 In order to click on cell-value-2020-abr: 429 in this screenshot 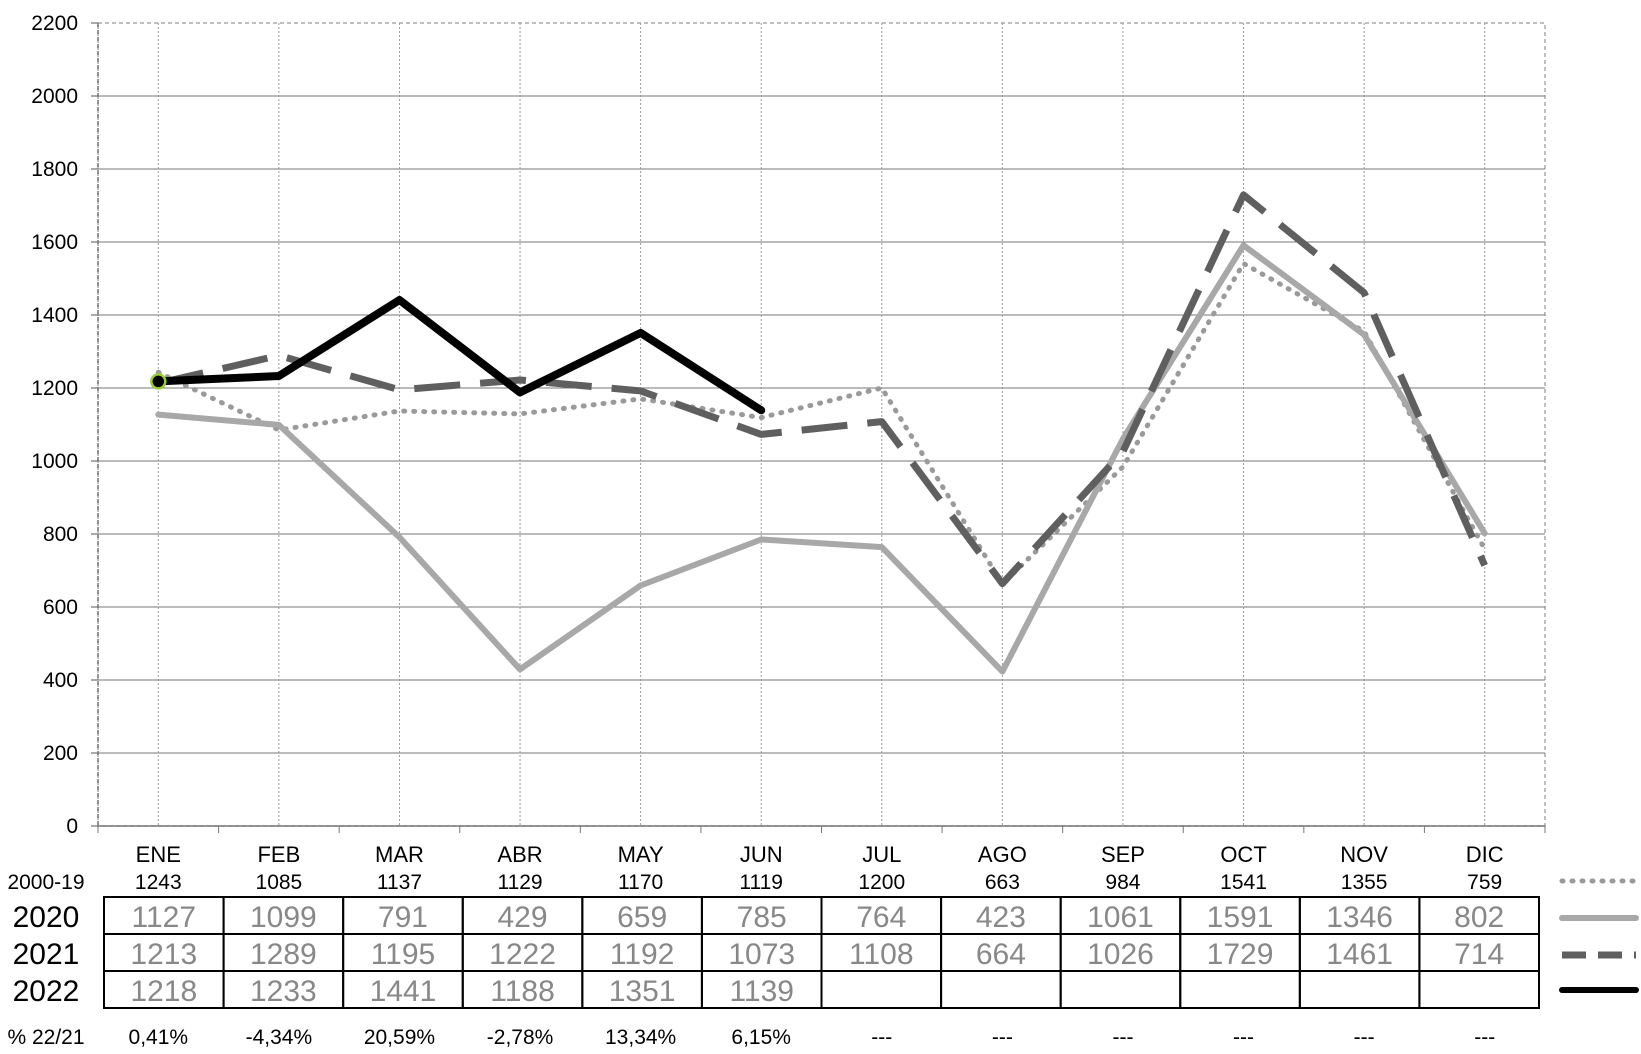, I will do `click(523, 917)`.